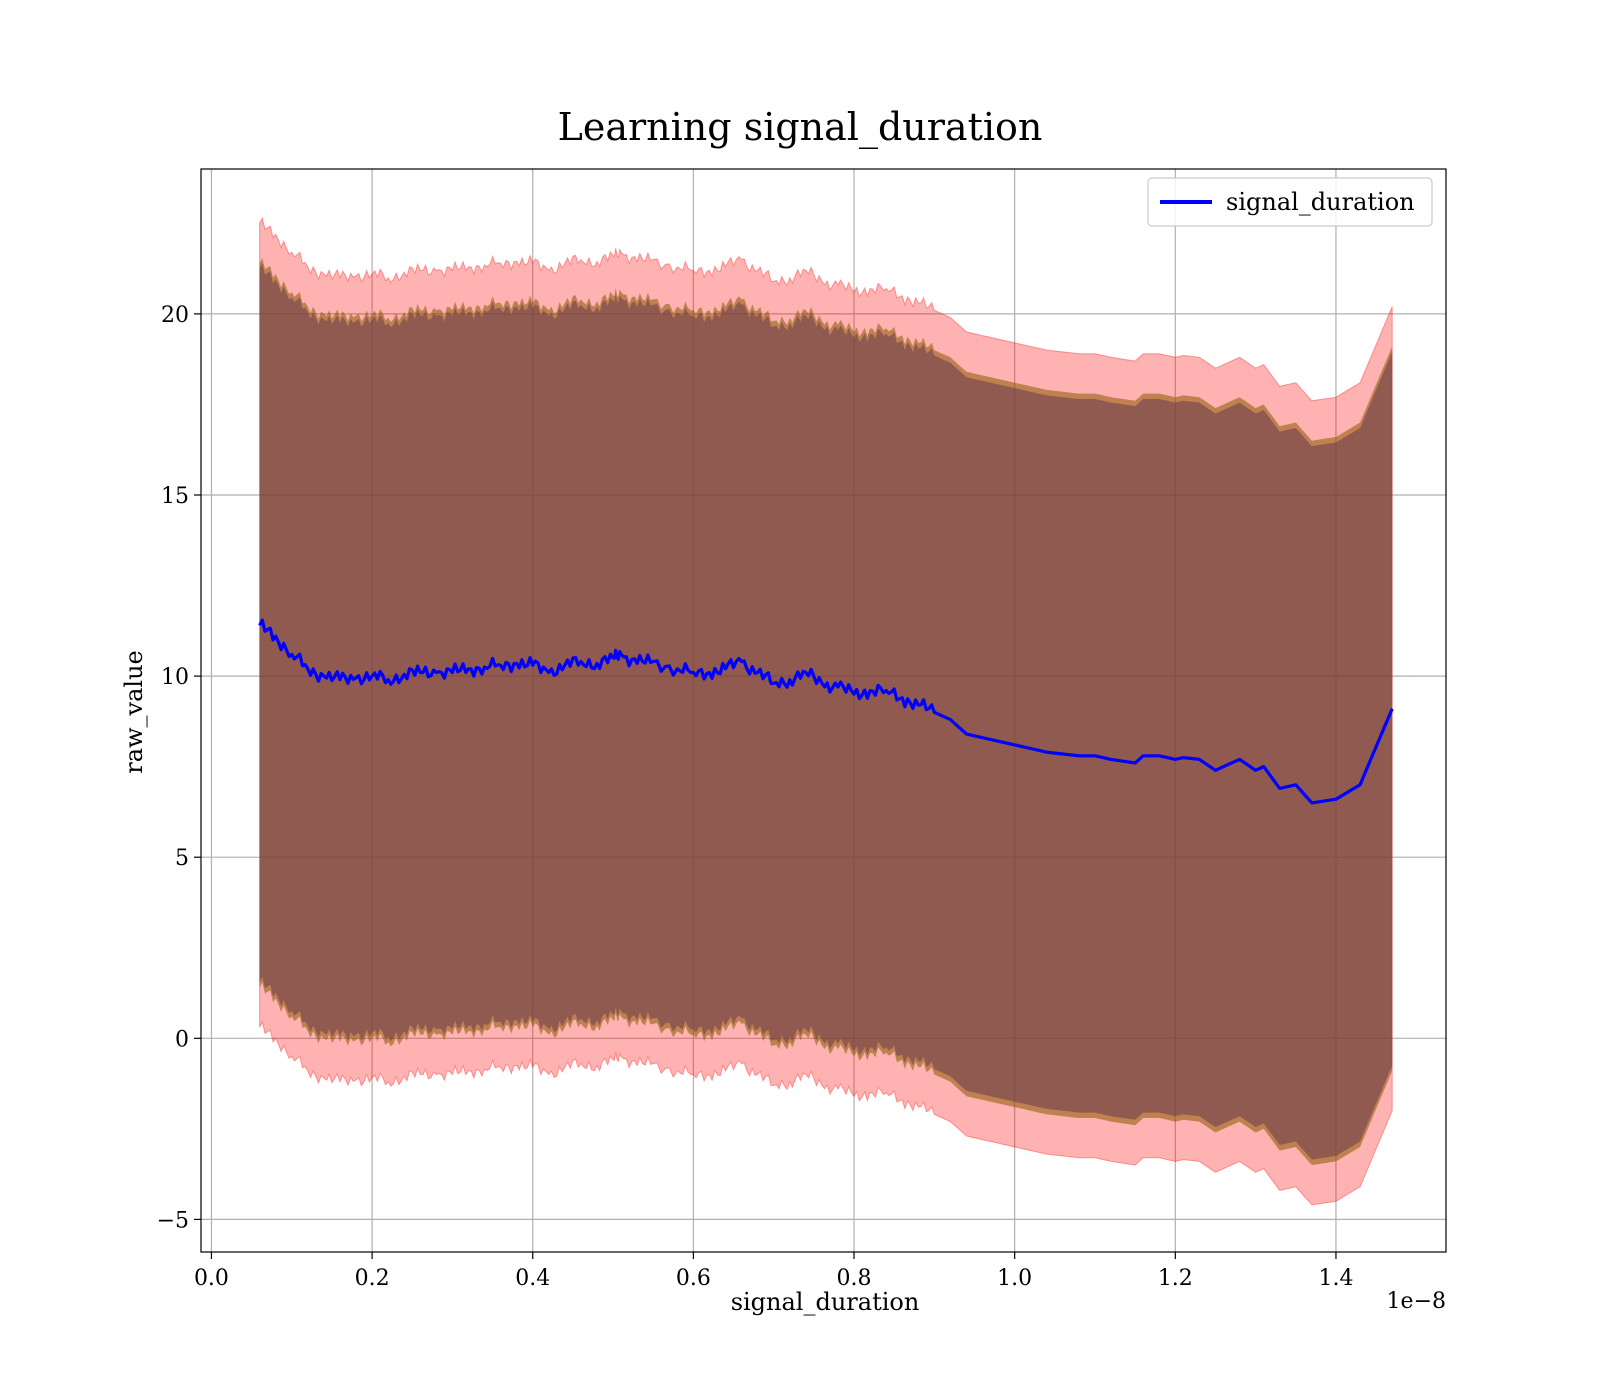  Describe the element at coordinates (134, 712) in the screenshot. I see `y-axis-label: raw_value` at that location.